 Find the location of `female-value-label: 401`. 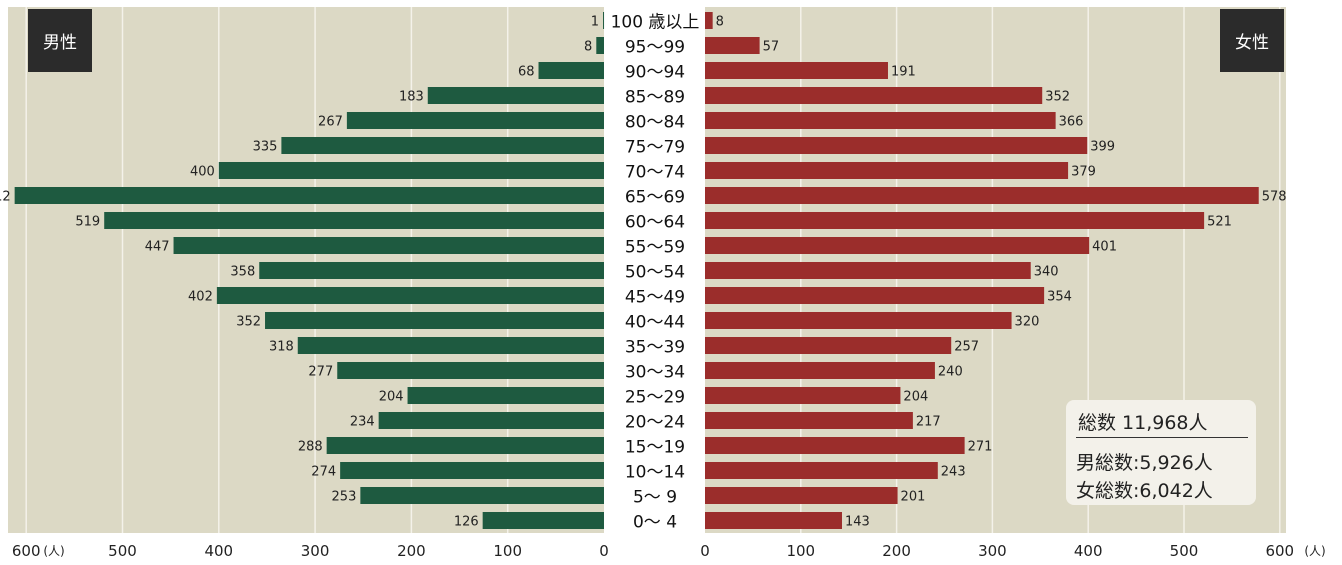

female-value-label: 401 is located at coordinates (1104, 247).